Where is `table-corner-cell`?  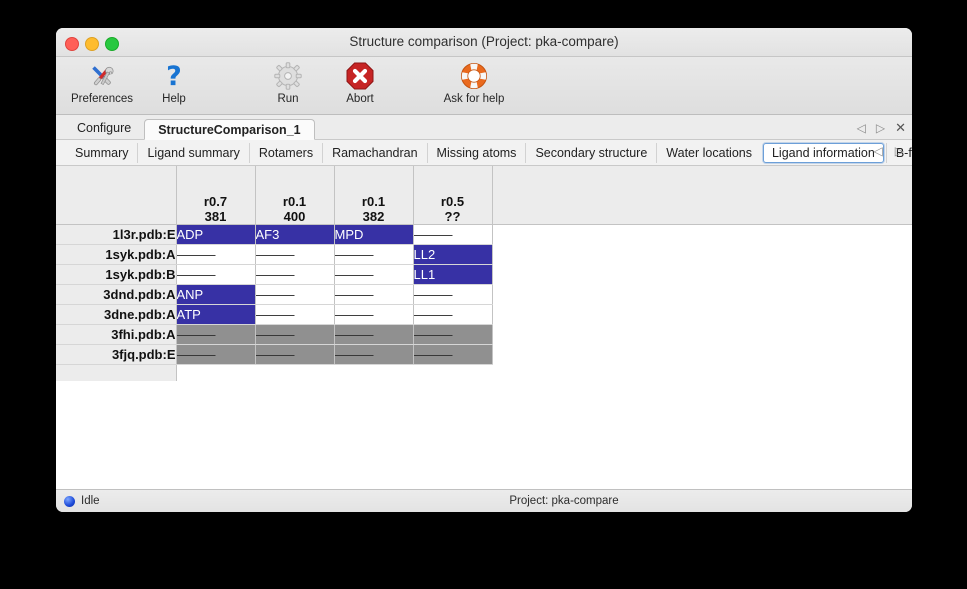 table-corner-cell is located at coordinates (116, 195).